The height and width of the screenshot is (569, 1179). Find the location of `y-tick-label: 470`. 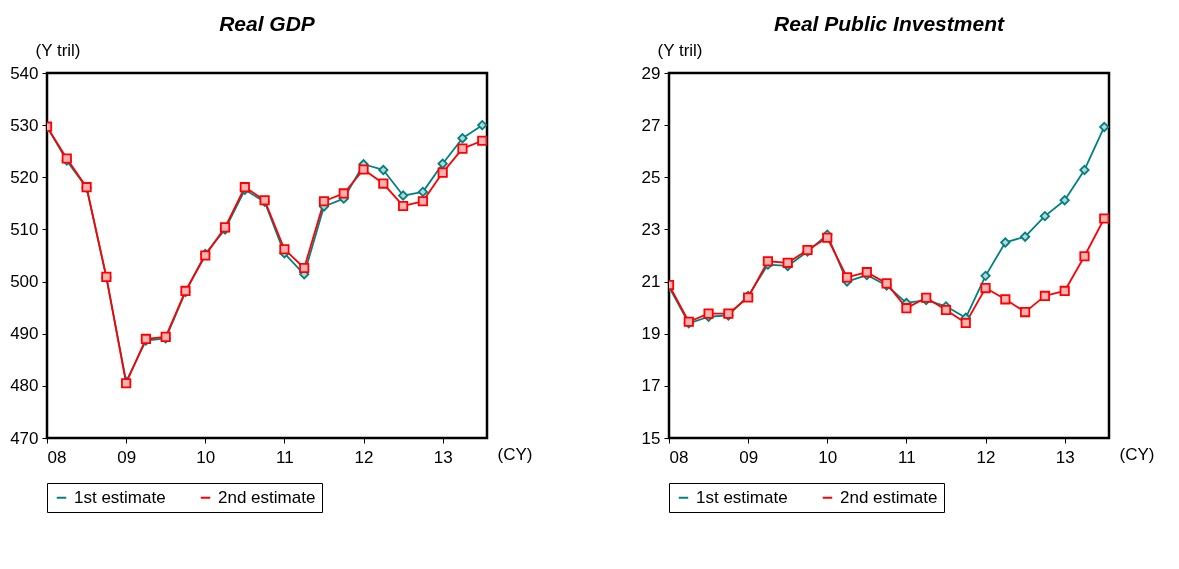

y-tick-label: 470 is located at coordinates (24, 438).